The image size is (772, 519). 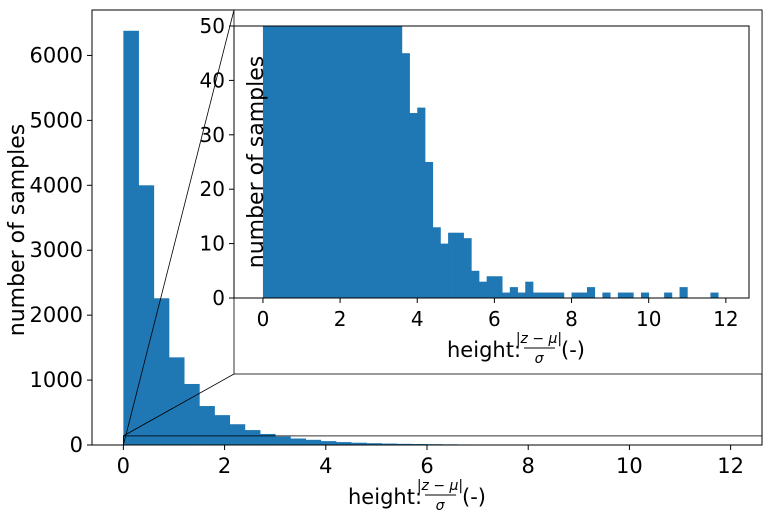 What do you see at coordinates (56, 185) in the screenshot?
I see `main-y-tick-label: 4000` at bounding box center [56, 185].